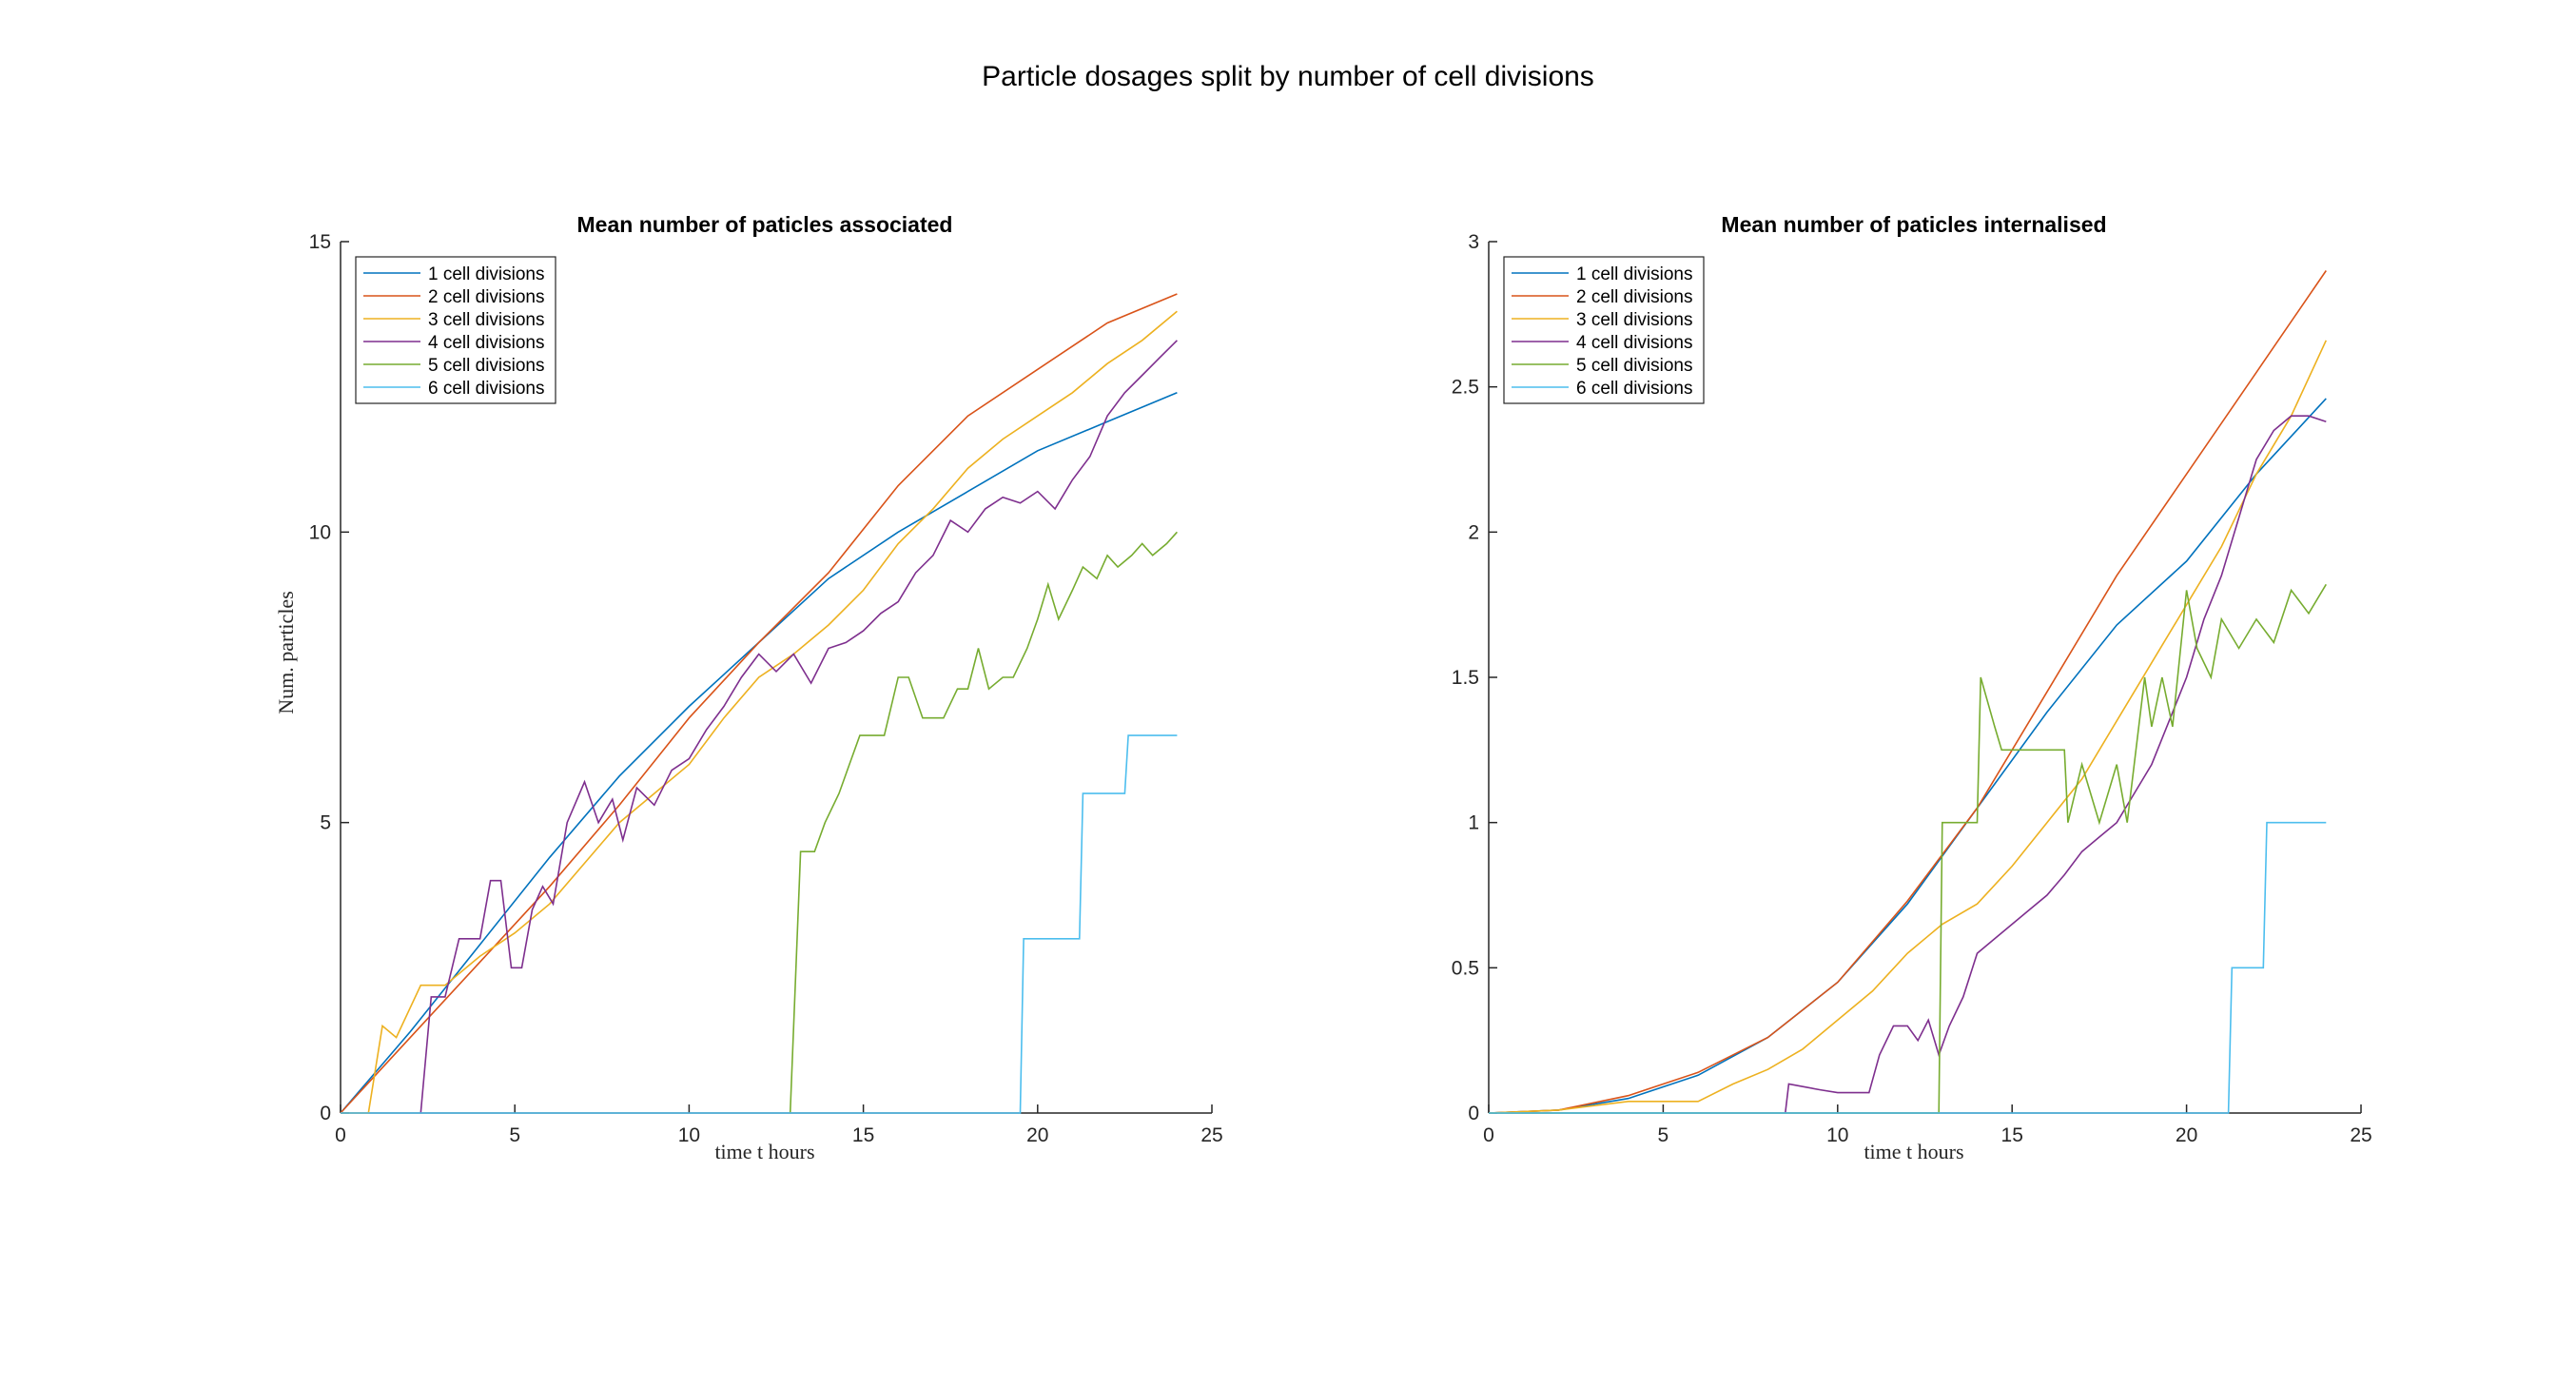 This screenshot has width=2576, height=1387. What do you see at coordinates (1473, 1113) in the screenshot?
I see `internalised-y-tick-label: 0` at bounding box center [1473, 1113].